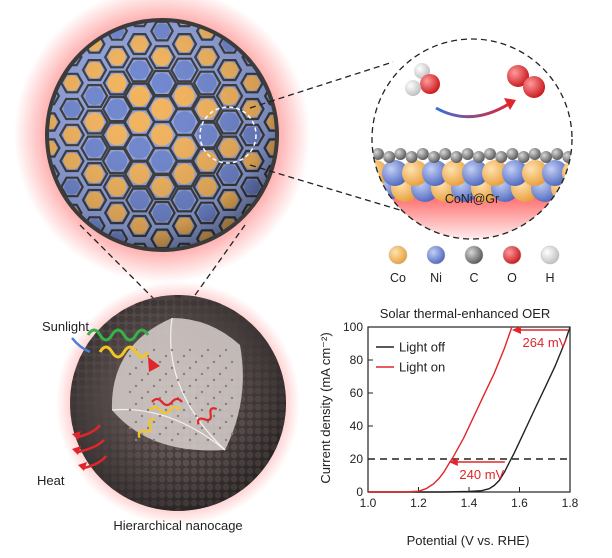  I want to click on sunlight-wave, so click(124, 352).